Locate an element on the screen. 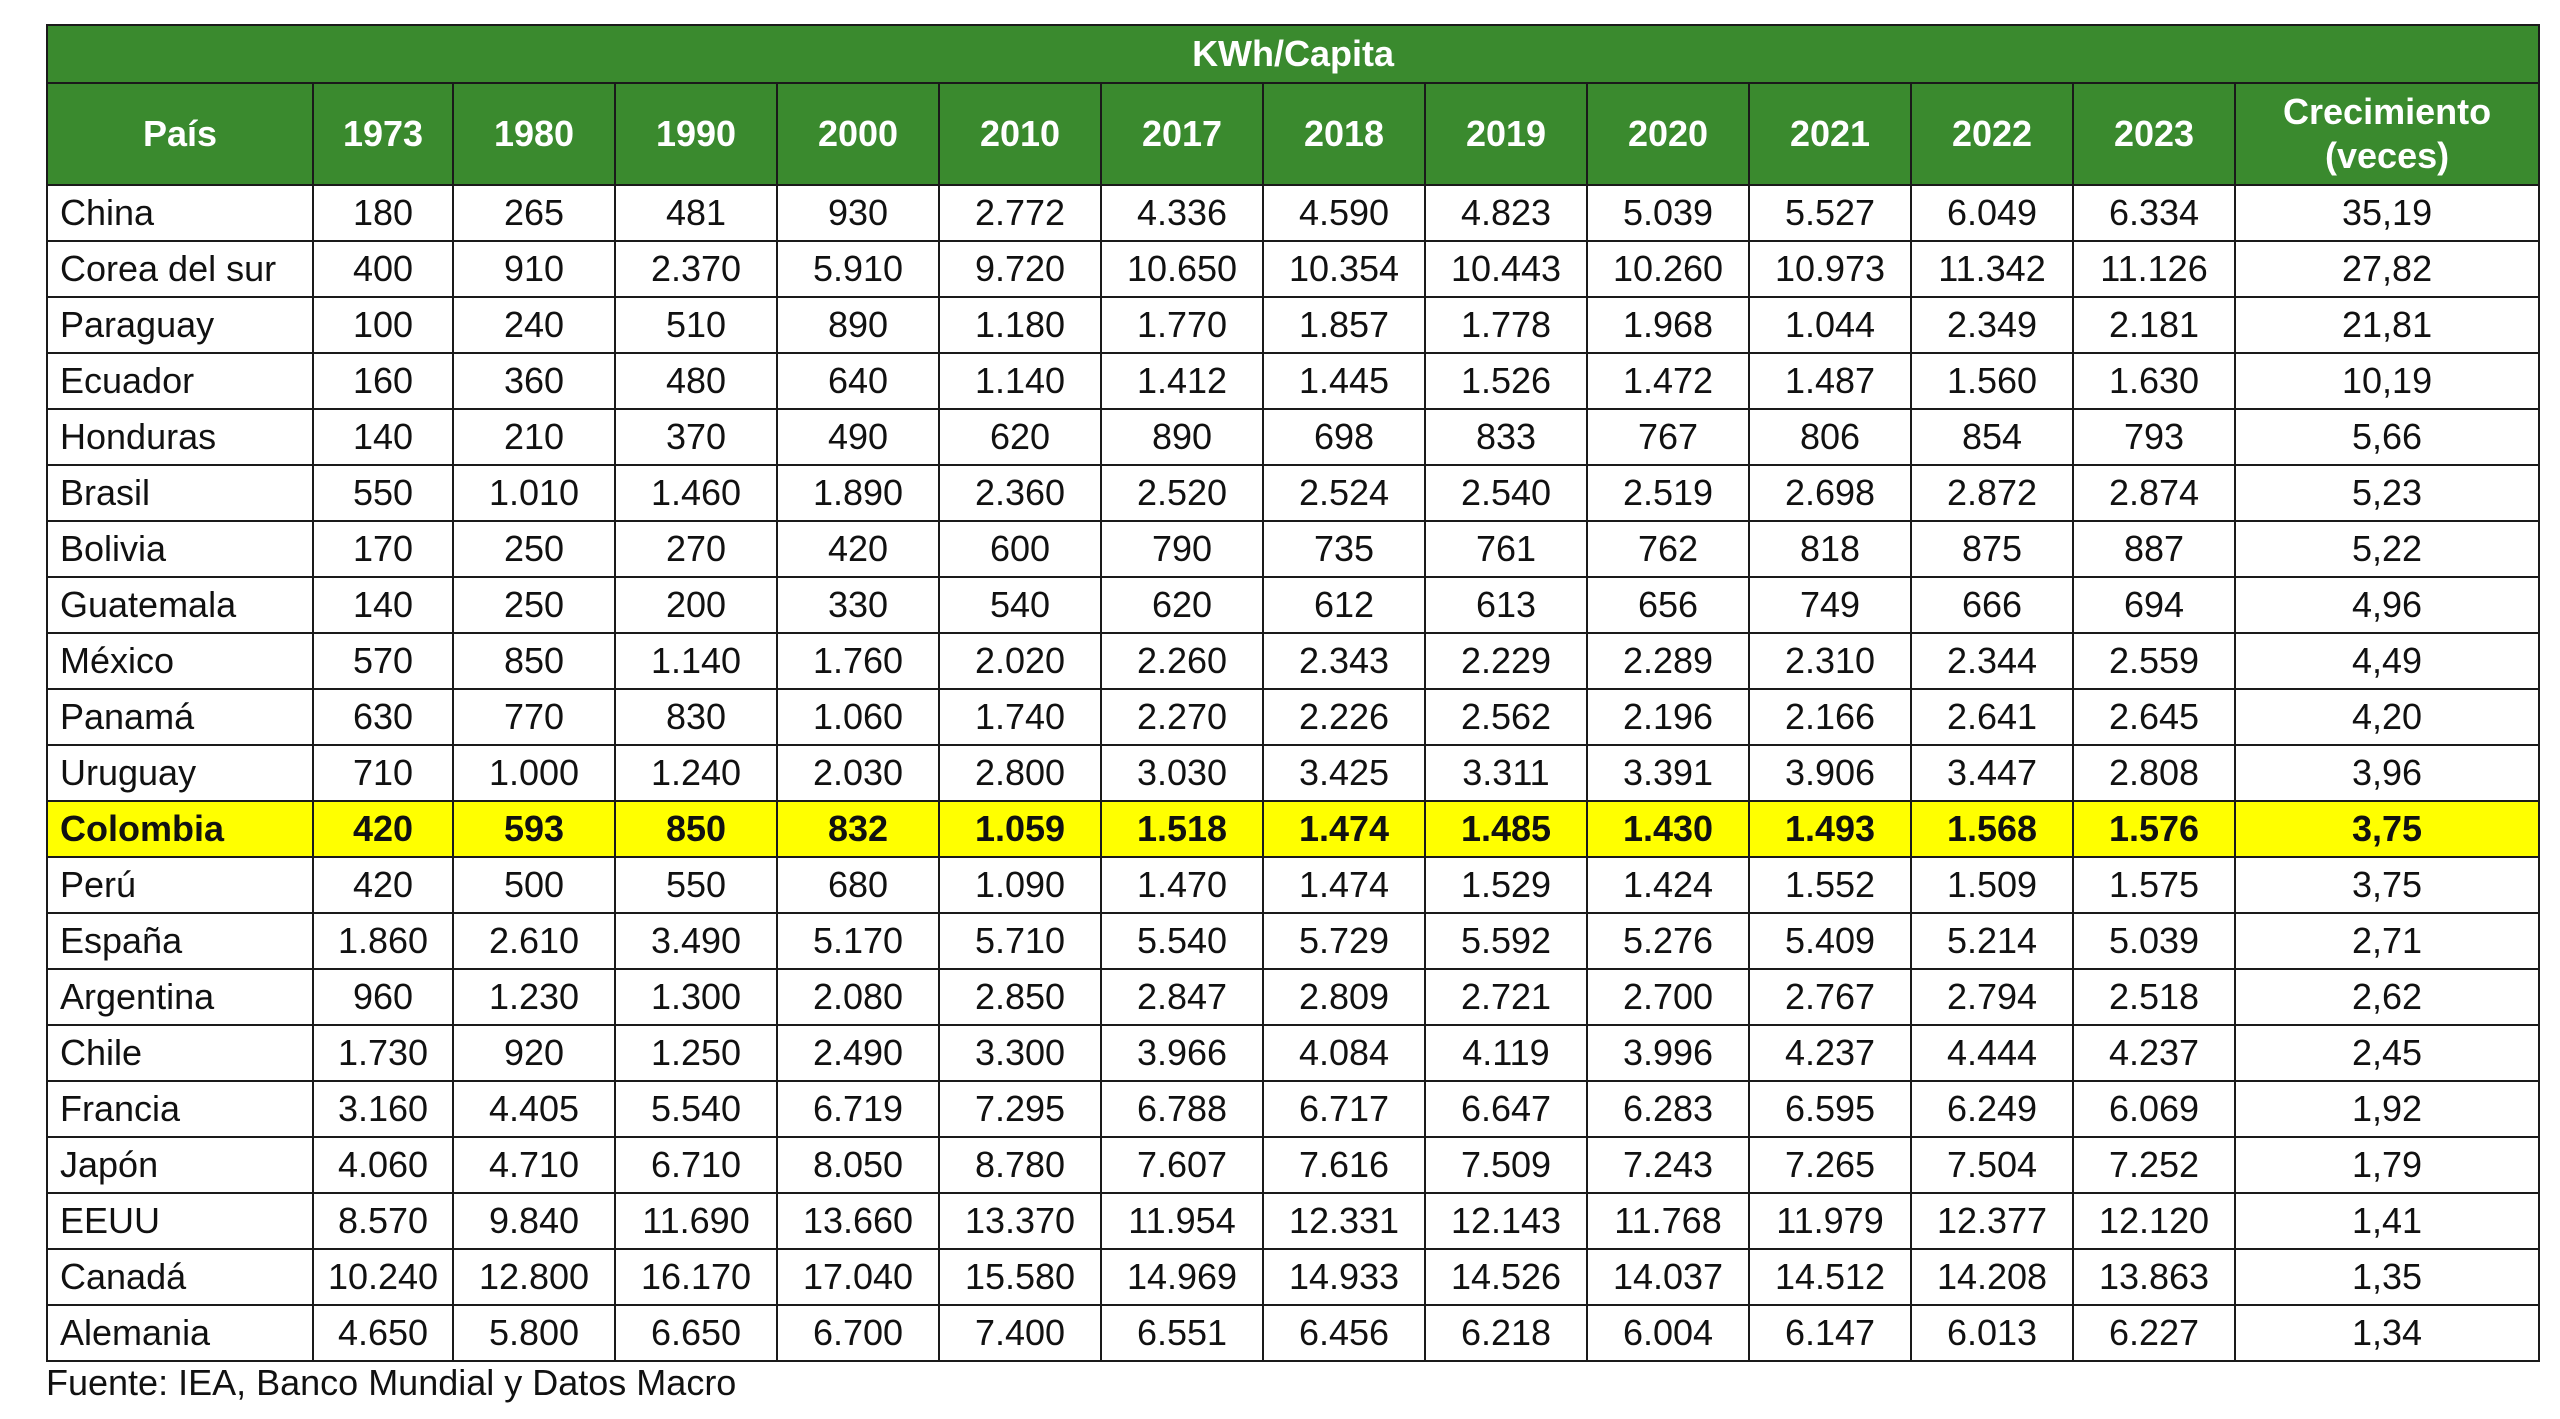 This screenshot has width=2560, height=1419. value-cell: 500 is located at coordinates (534, 885).